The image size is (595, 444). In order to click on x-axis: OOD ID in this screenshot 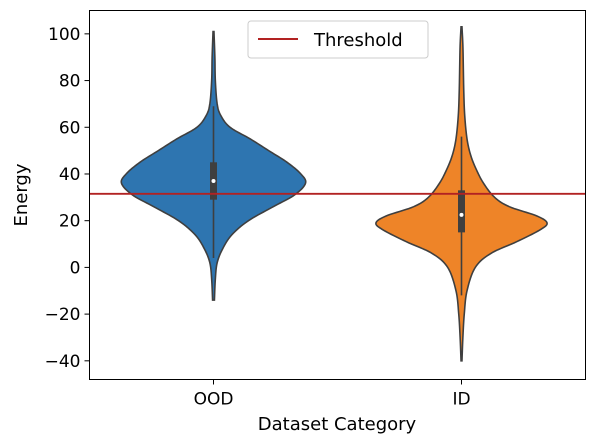, I will do `click(332, 394)`.